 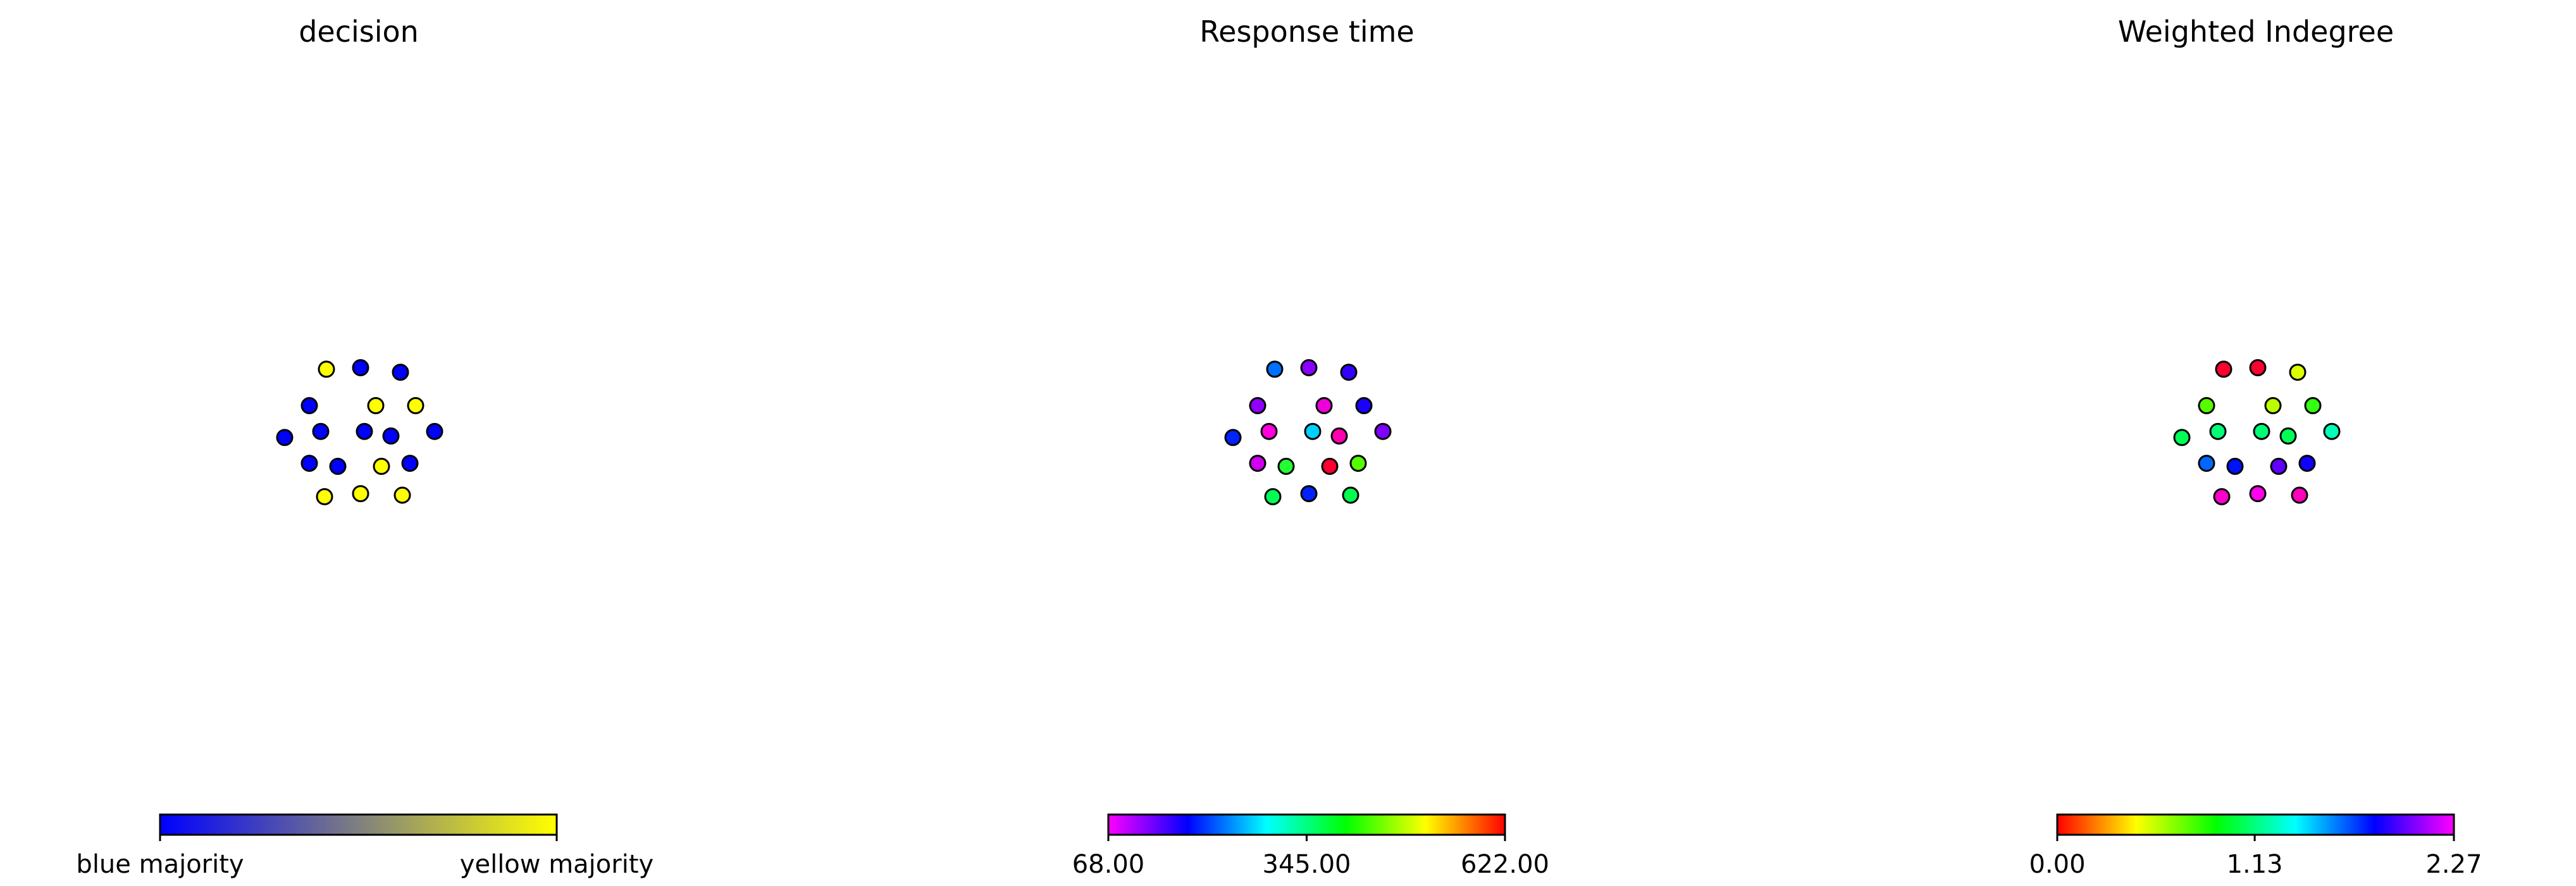 What do you see at coordinates (1505, 864) in the screenshot?
I see `colorbar-tick-label: 622.00` at bounding box center [1505, 864].